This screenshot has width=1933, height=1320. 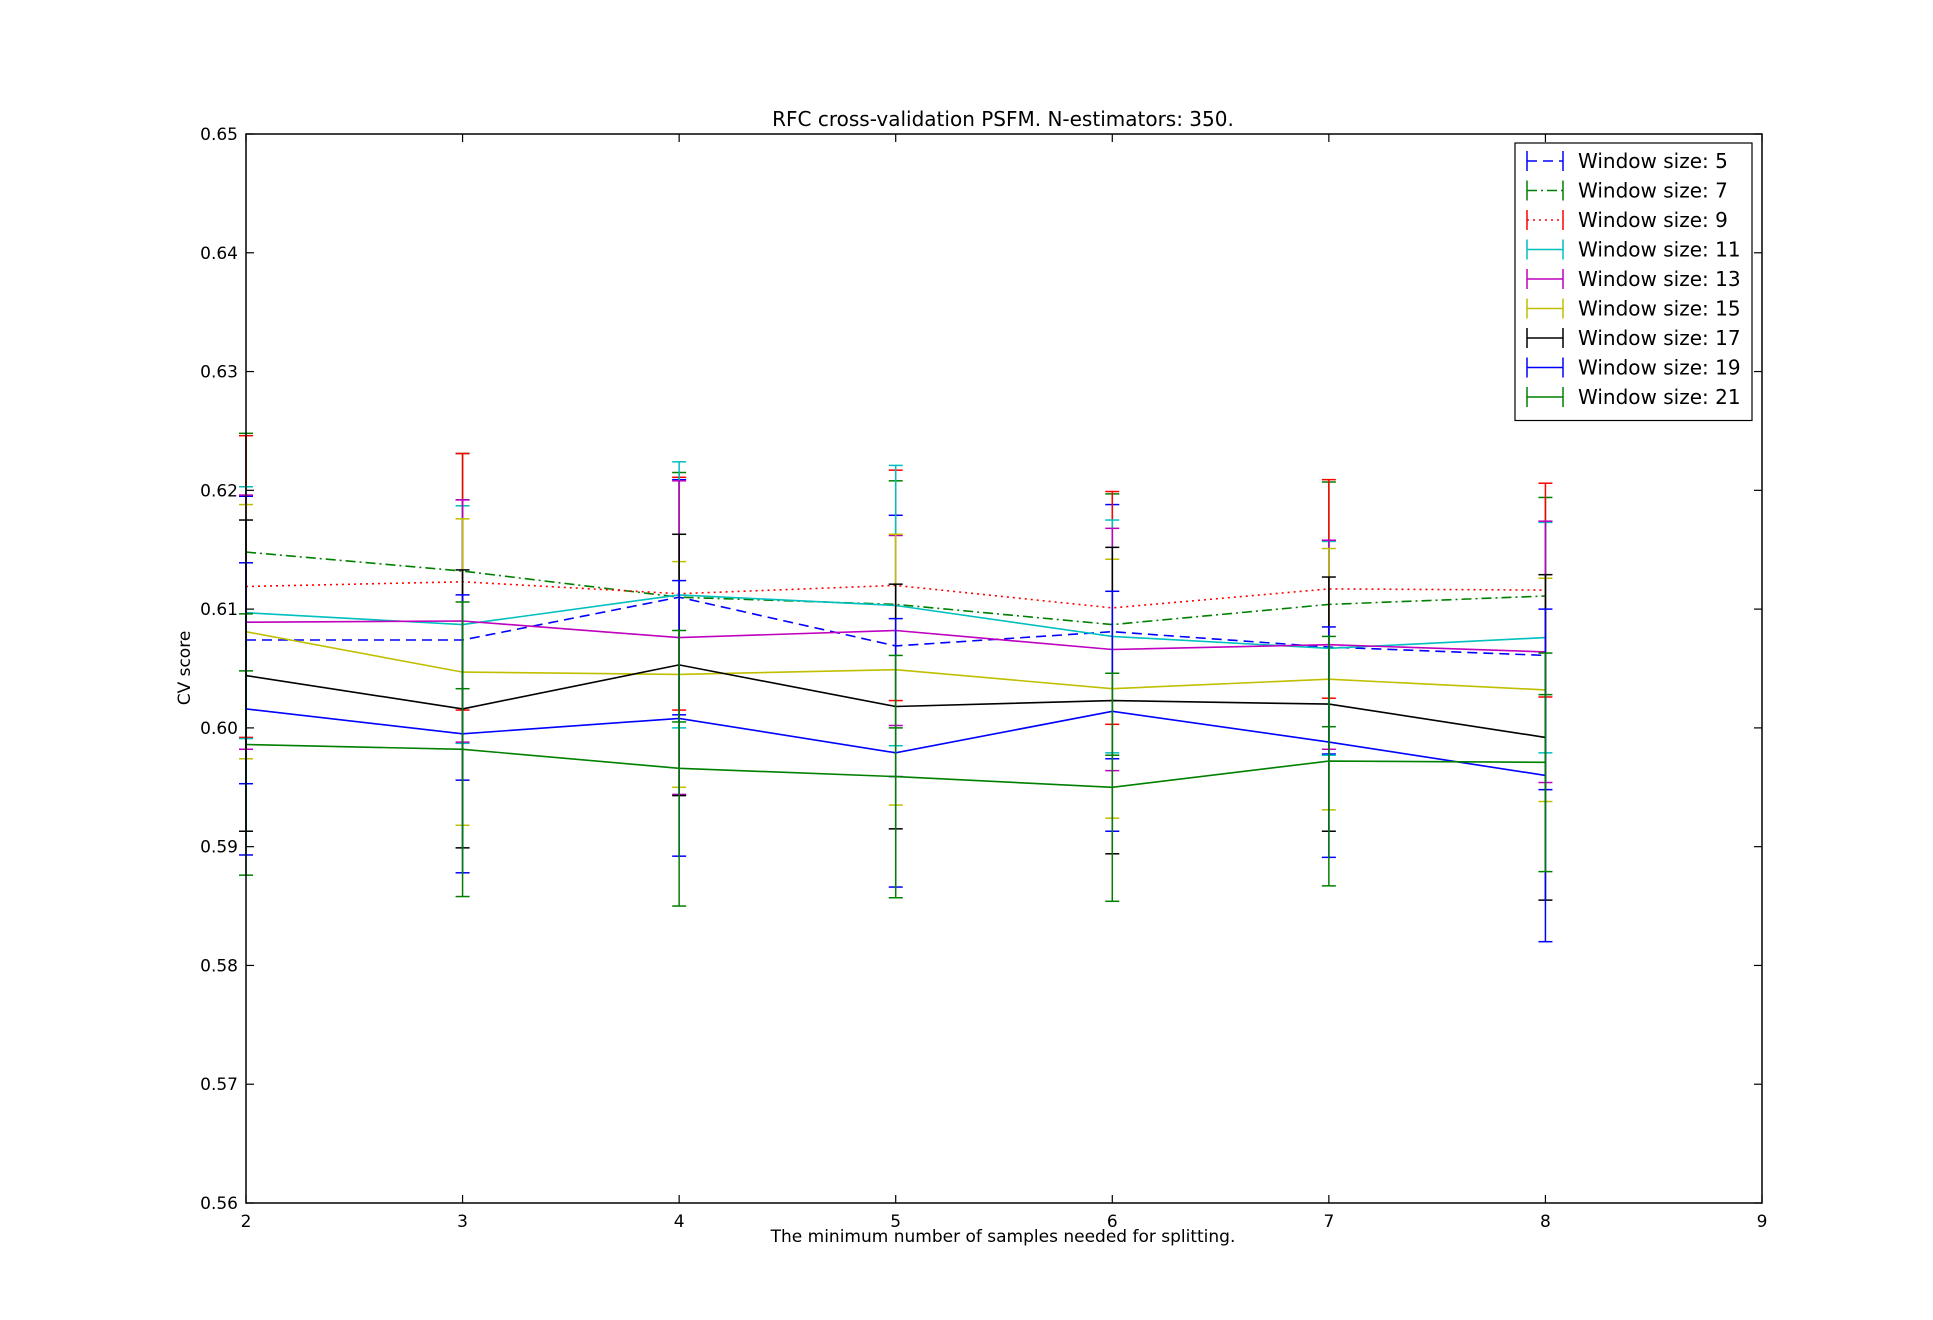 What do you see at coordinates (1659, 279) in the screenshot?
I see `legend-label: Window size: 13` at bounding box center [1659, 279].